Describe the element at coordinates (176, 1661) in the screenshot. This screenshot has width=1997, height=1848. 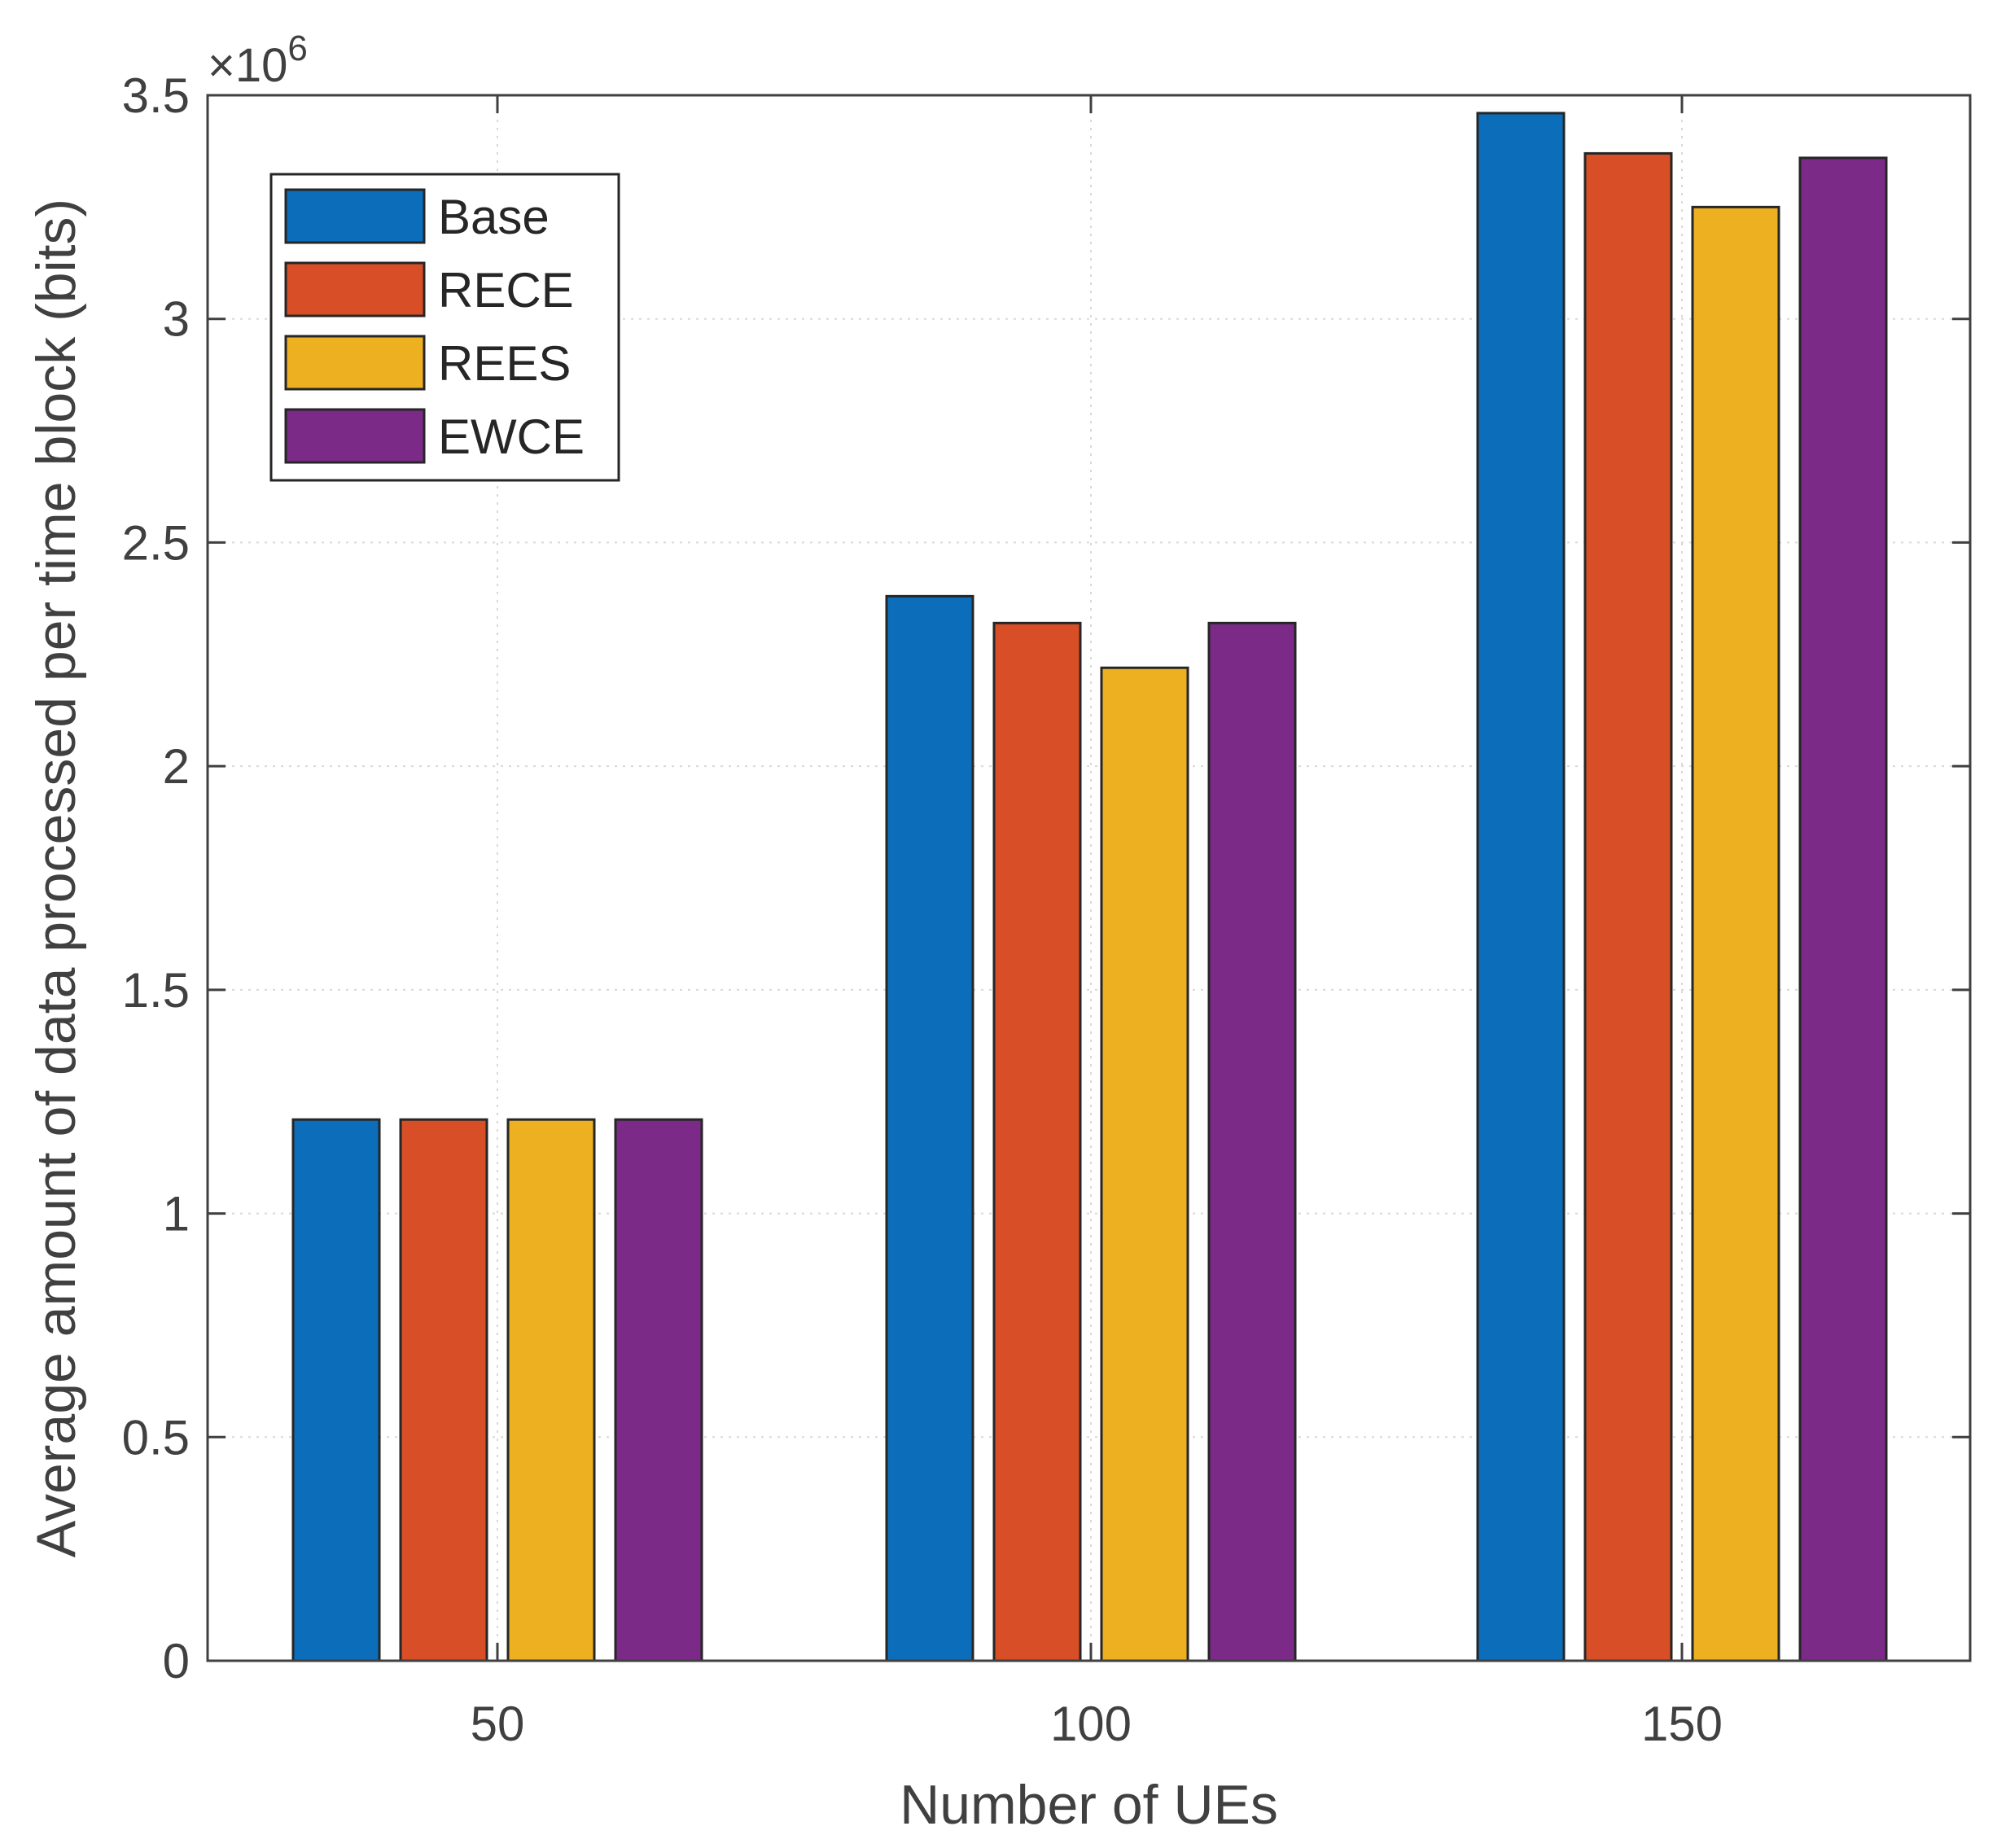
I see `y-tick-label: 0` at that location.